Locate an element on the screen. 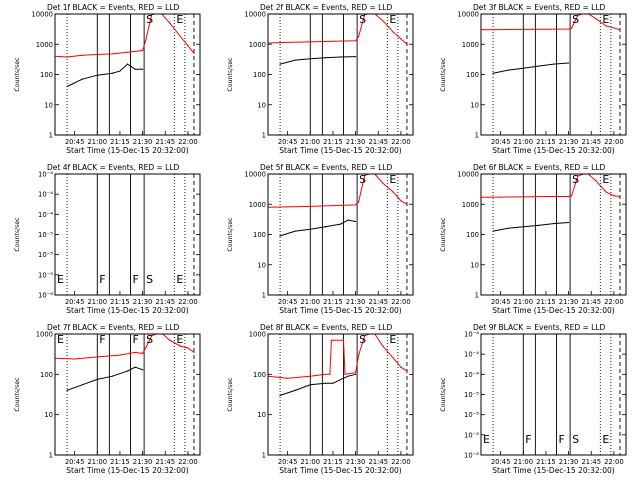 The height and width of the screenshot is (480, 640). chart-title: Det 9f BLACK = Events, RED = LLD is located at coordinates (539, 327).